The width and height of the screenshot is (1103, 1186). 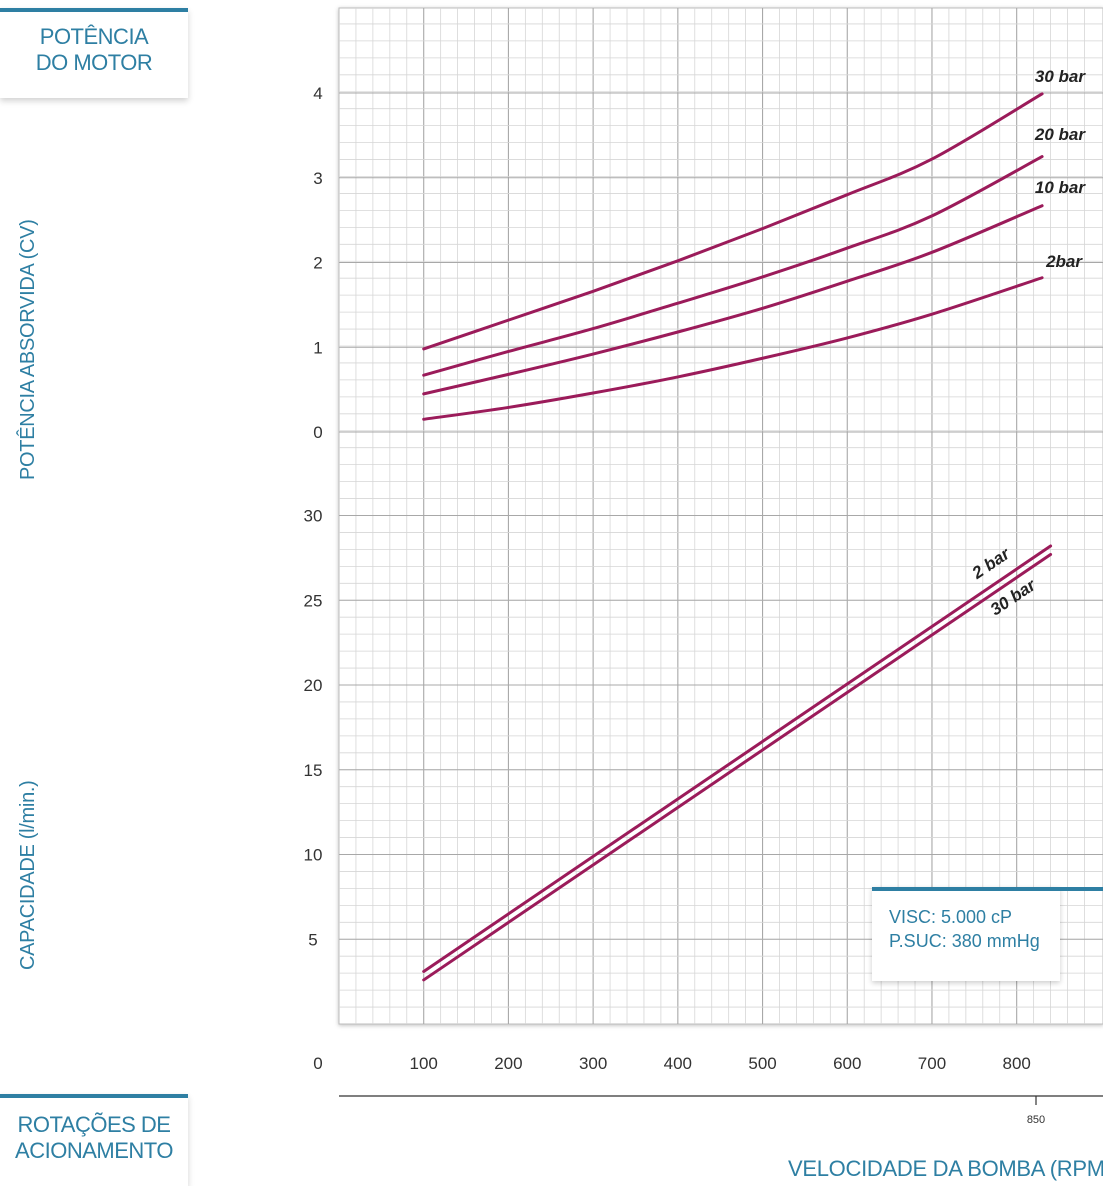 I want to click on speed-tick-label: 100, so click(x=424, y=1063).